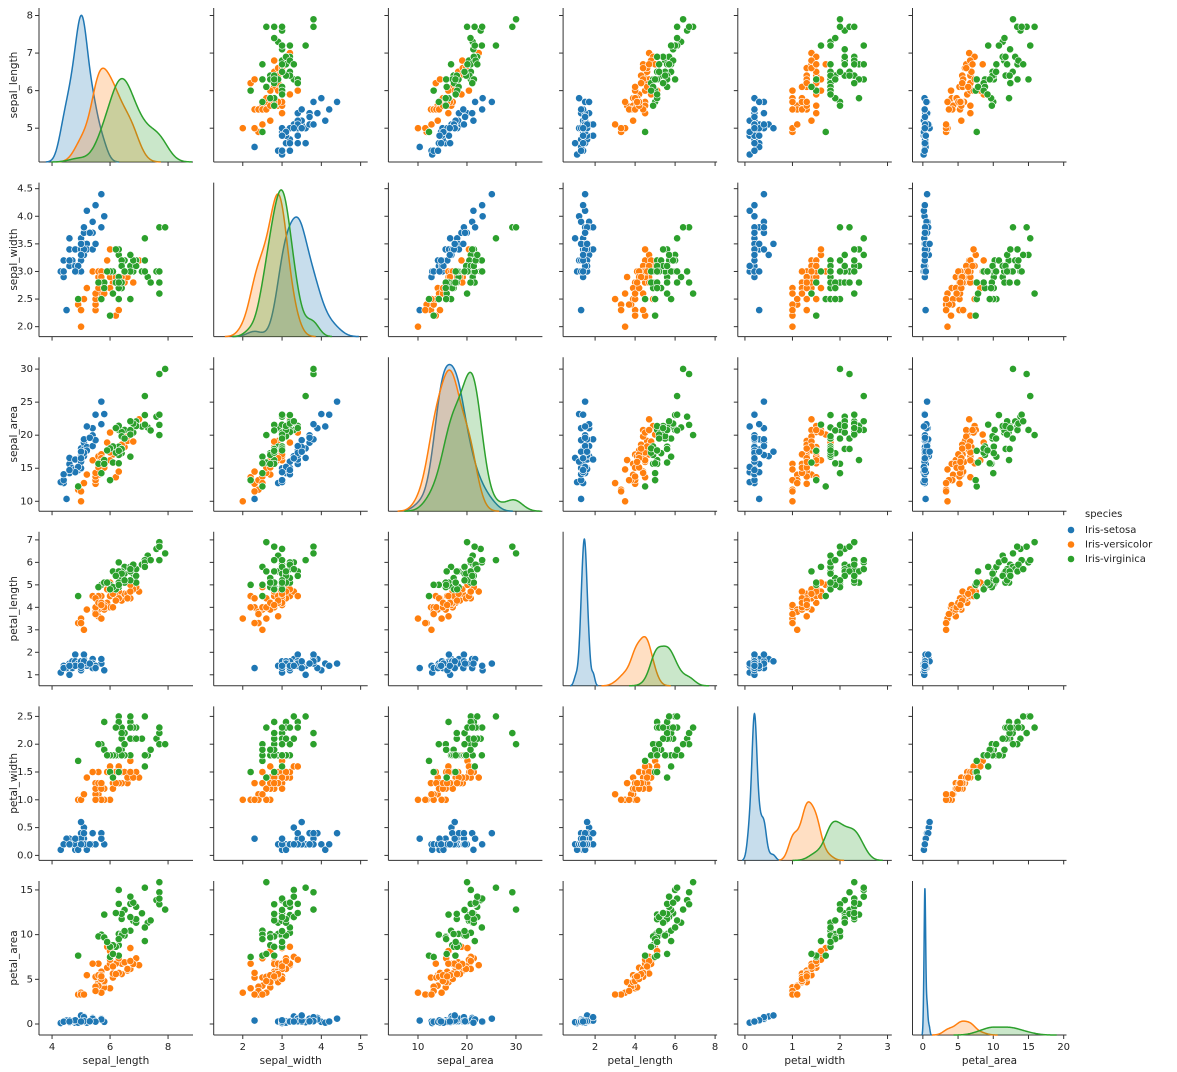 Image resolution: width=1177 pixels, height=1072 pixels. I want to click on y-tick-label: 3.5, so click(25, 244).